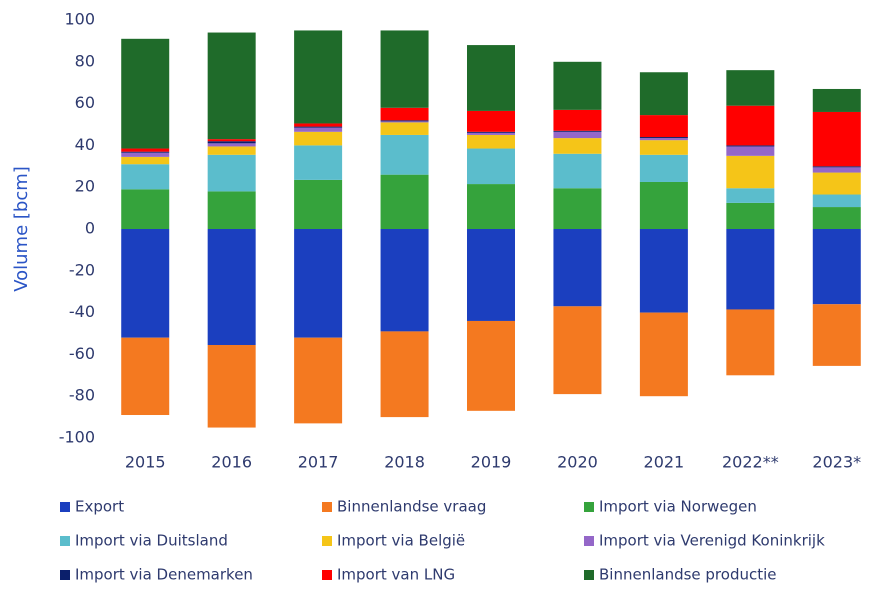 The image size is (880, 590). Describe the element at coordinates (90, 228) in the screenshot. I see `y-tick-label: 0` at that location.